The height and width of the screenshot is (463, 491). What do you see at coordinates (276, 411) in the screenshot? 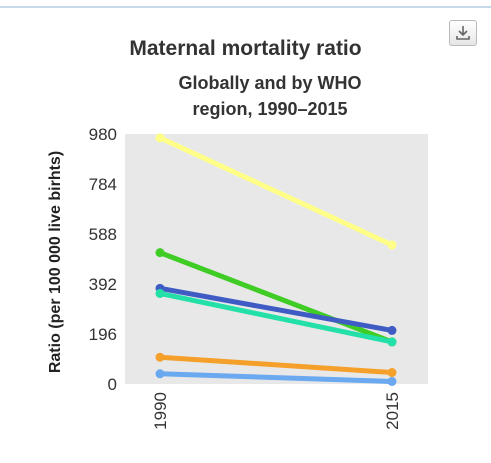
I see `x-axis-labels: 1990 2015` at bounding box center [276, 411].